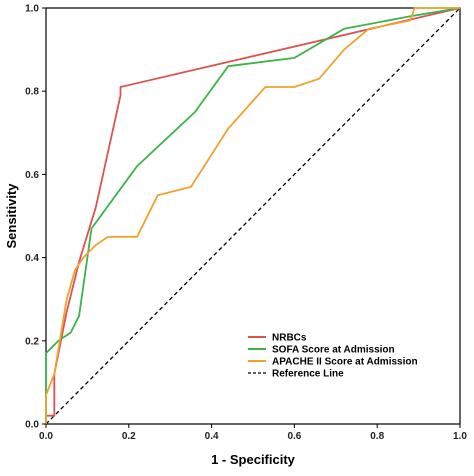  I want to click on x-tick-label: 0.2, so click(129, 436).